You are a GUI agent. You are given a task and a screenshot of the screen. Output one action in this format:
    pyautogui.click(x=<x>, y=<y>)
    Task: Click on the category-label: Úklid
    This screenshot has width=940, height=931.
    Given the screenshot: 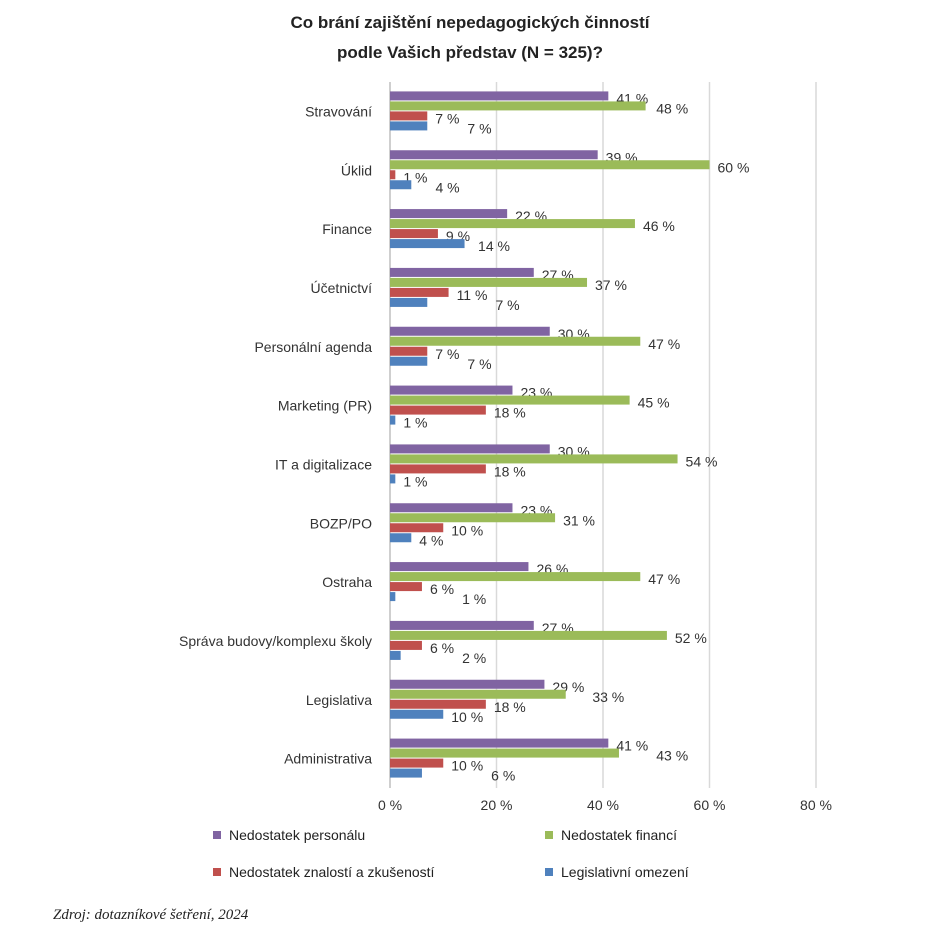 What is the action you would take?
    pyautogui.click(x=356, y=170)
    